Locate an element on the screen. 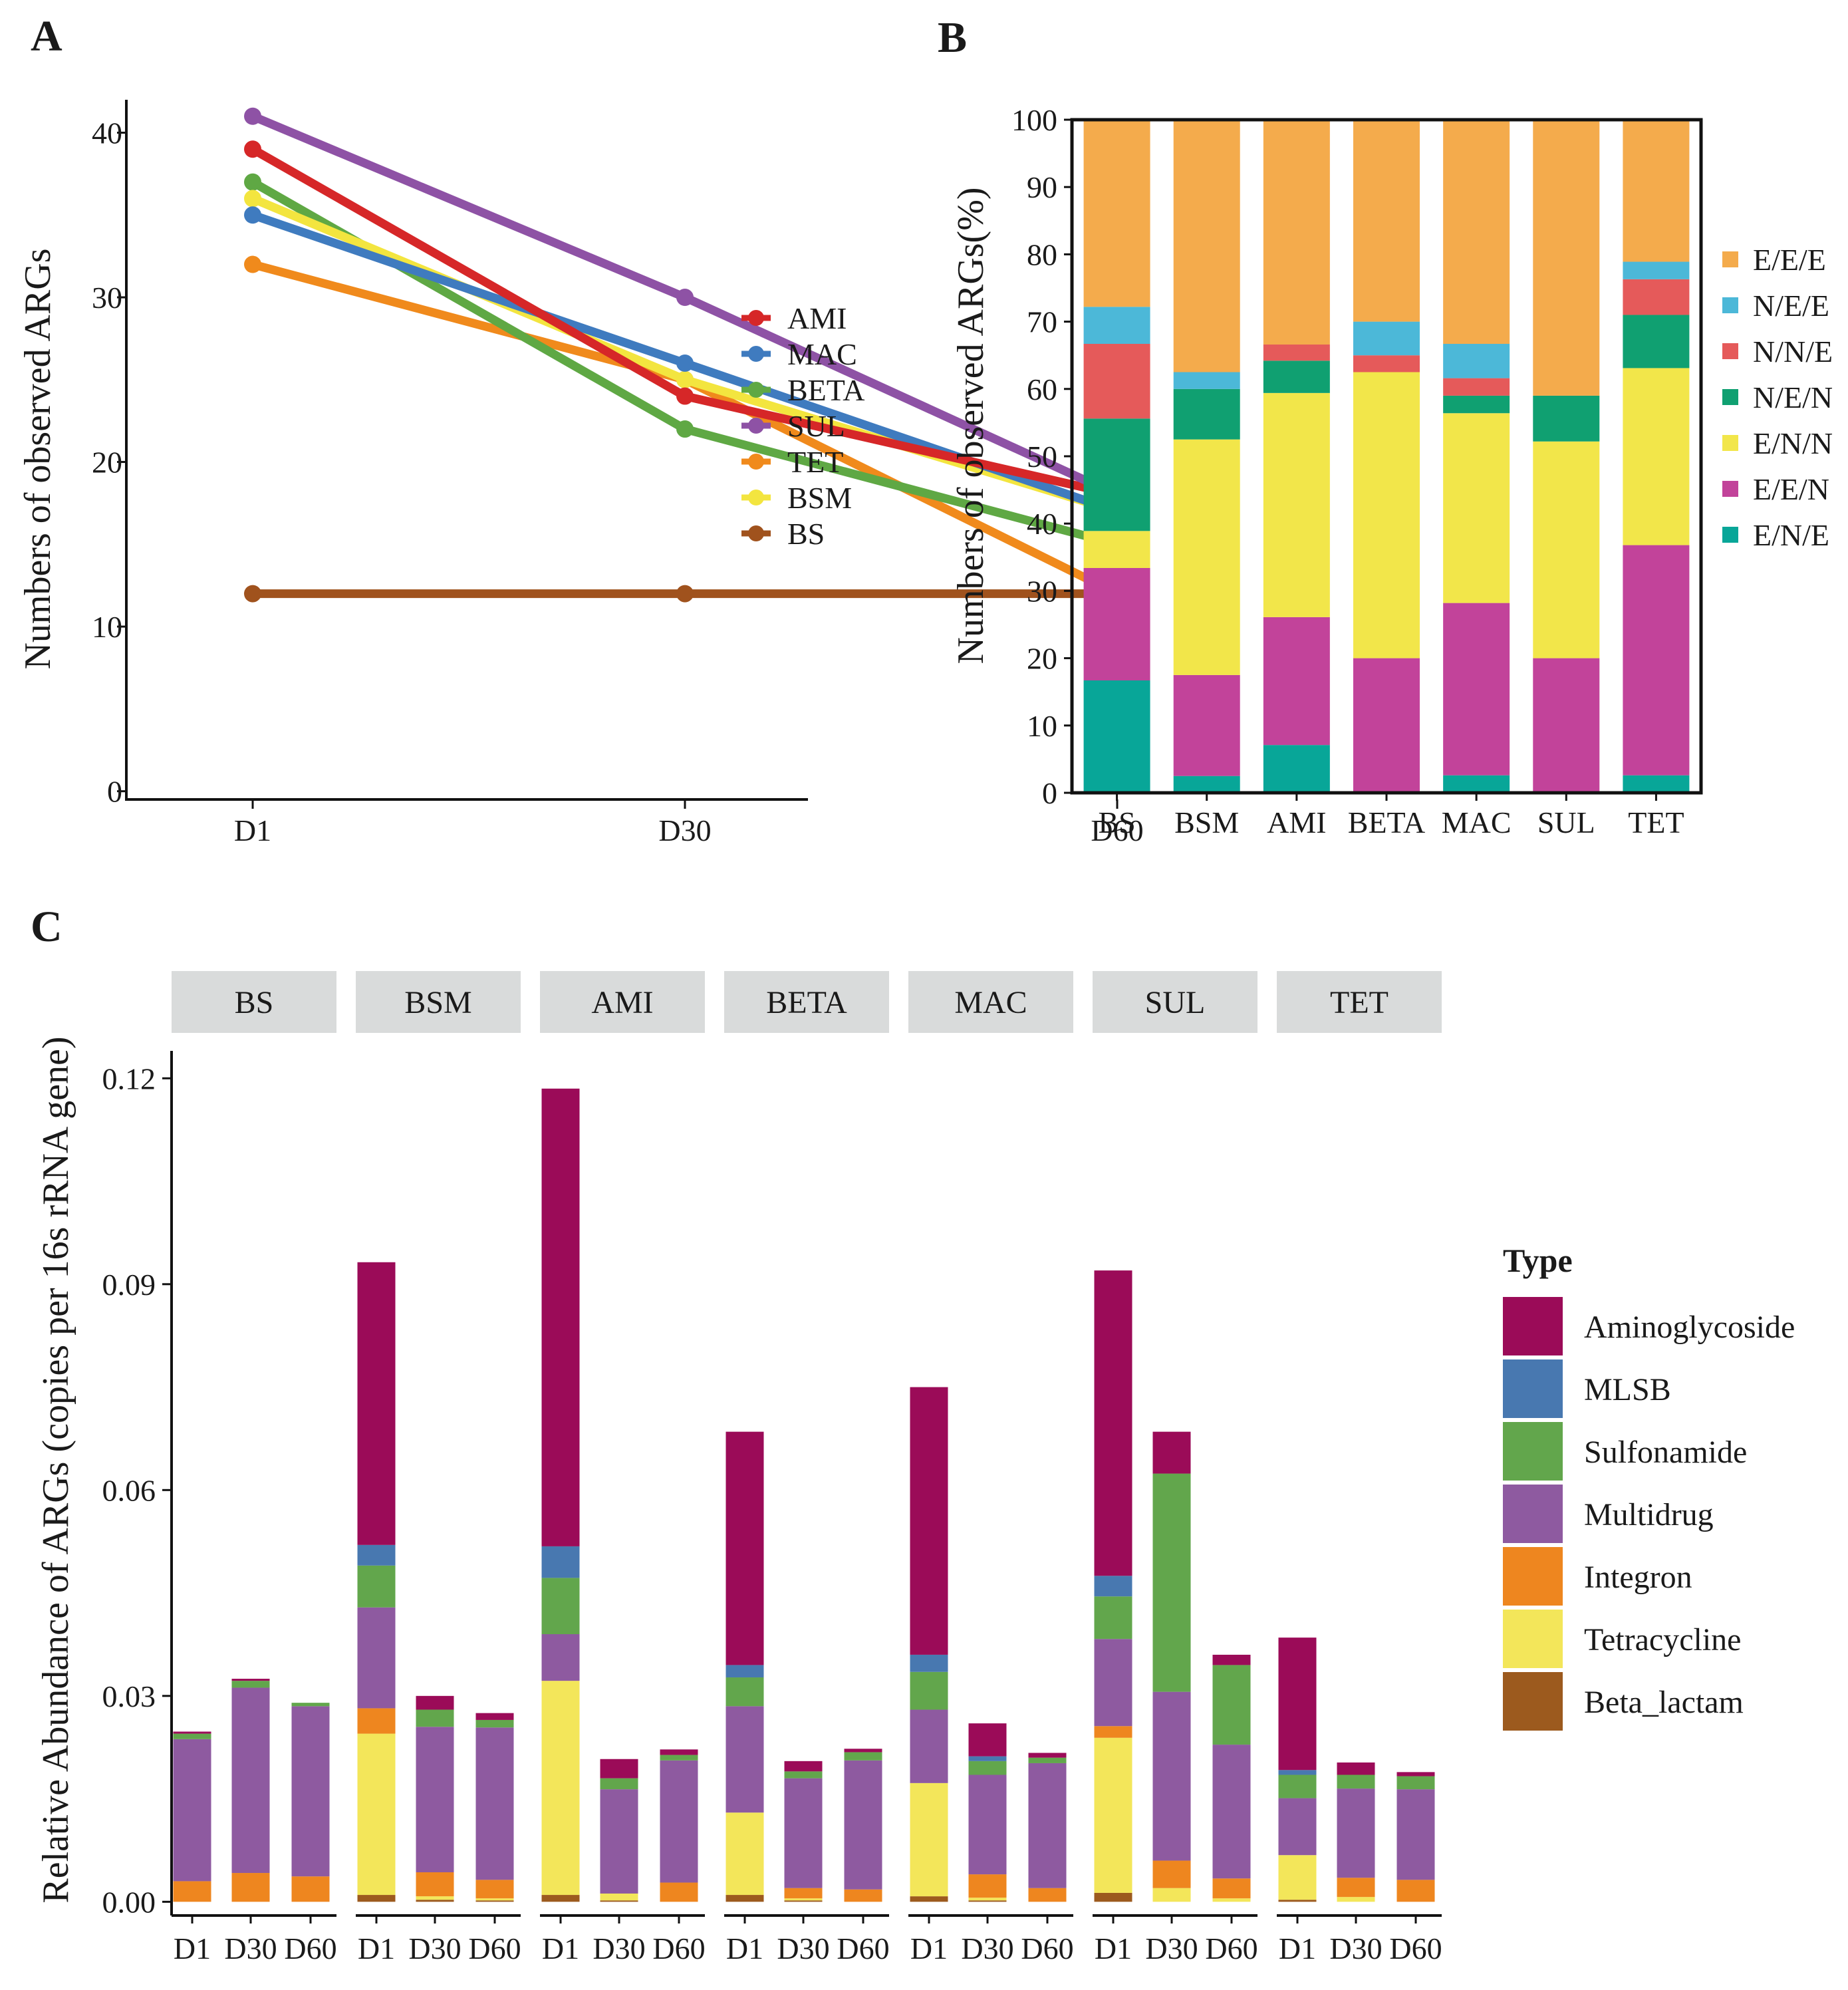  legend-label-ami: AMI is located at coordinates (817, 318).